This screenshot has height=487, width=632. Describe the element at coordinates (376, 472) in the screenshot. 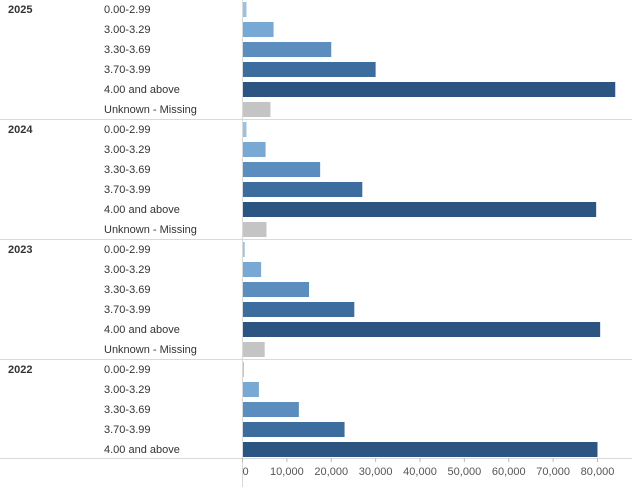

I see `x-tick-label: 30,000` at that location.